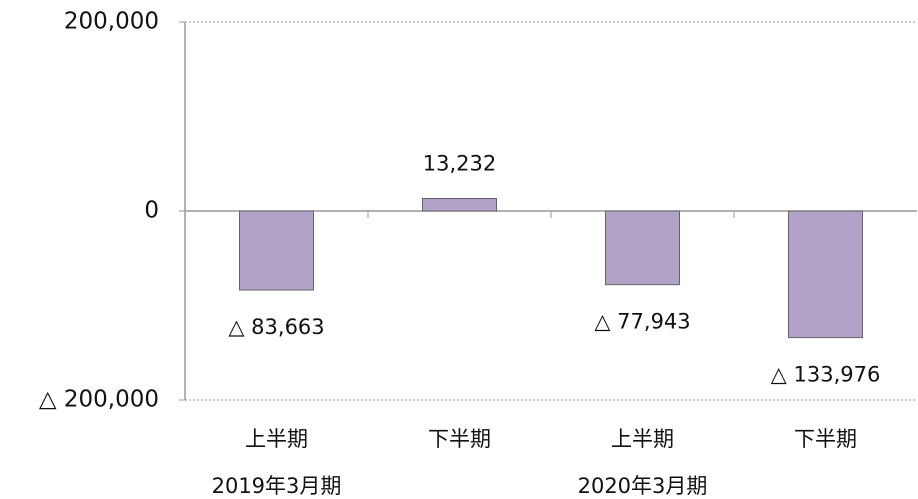 This screenshot has height=499, width=918. I want to click on y-tick-label: 0, so click(151, 211).